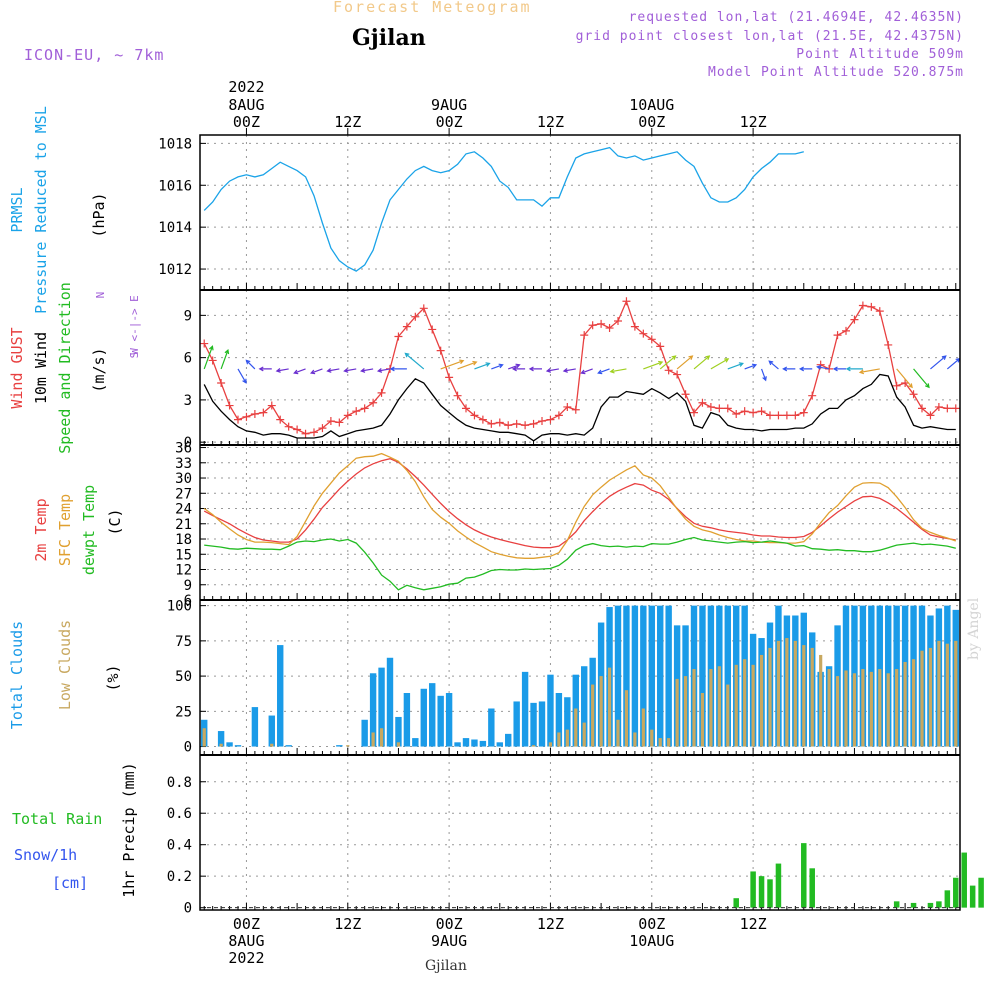 The image size is (1000, 1000). I want to click on temp-dewpt-label: dewpt Temp, so click(89, 530).